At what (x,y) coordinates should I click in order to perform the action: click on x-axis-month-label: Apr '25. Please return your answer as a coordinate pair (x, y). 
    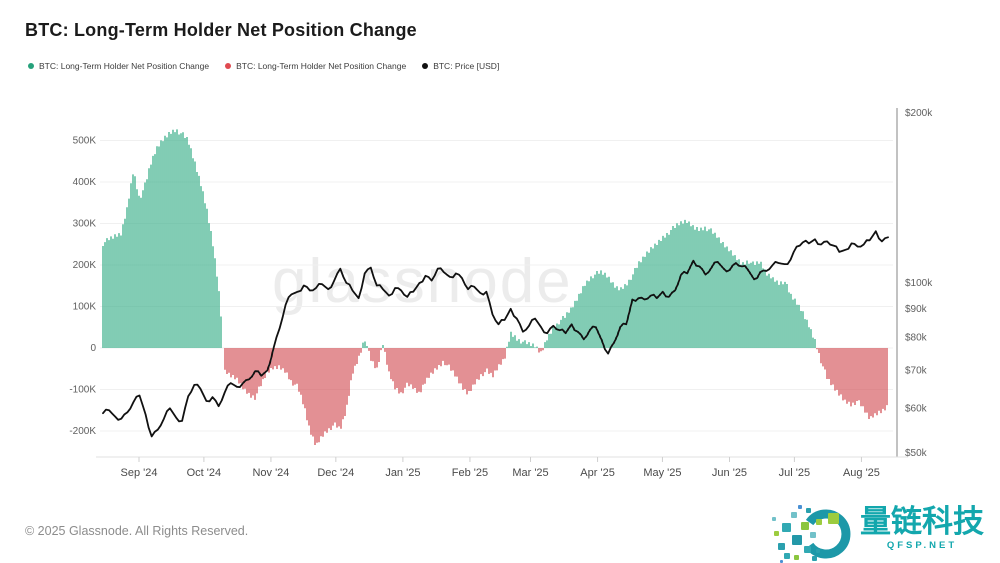
    Looking at the image, I should click on (597, 473).